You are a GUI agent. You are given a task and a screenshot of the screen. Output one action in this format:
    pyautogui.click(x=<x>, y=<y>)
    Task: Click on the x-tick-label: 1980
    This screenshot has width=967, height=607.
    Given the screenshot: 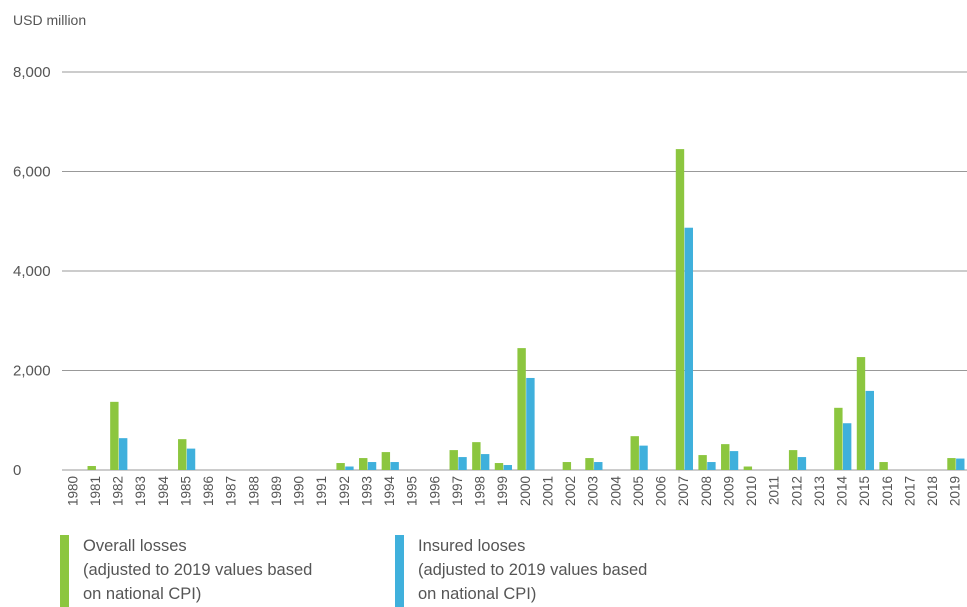 What is the action you would take?
    pyautogui.click(x=72, y=491)
    